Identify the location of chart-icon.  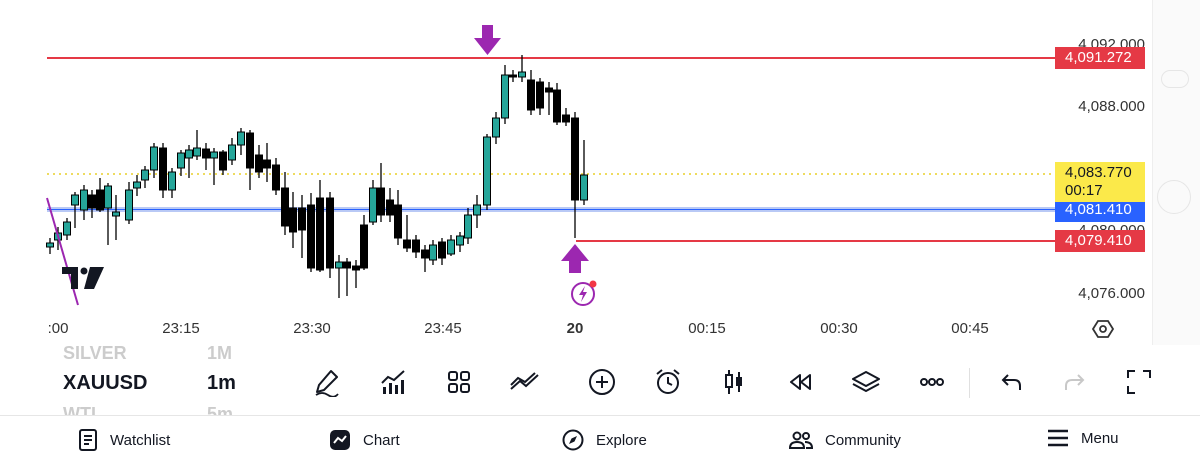
(340, 440).